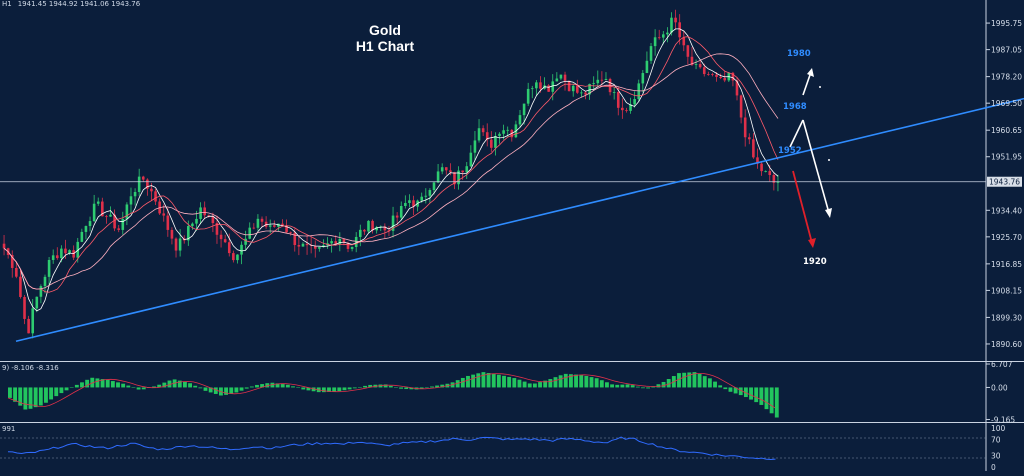 This screenshot has height=476, width=1024. What do you see at coordinates (1002, 364) in the screenshot?
I see `macd-tick-label: 6.707` at bounding box center [1002, 364].